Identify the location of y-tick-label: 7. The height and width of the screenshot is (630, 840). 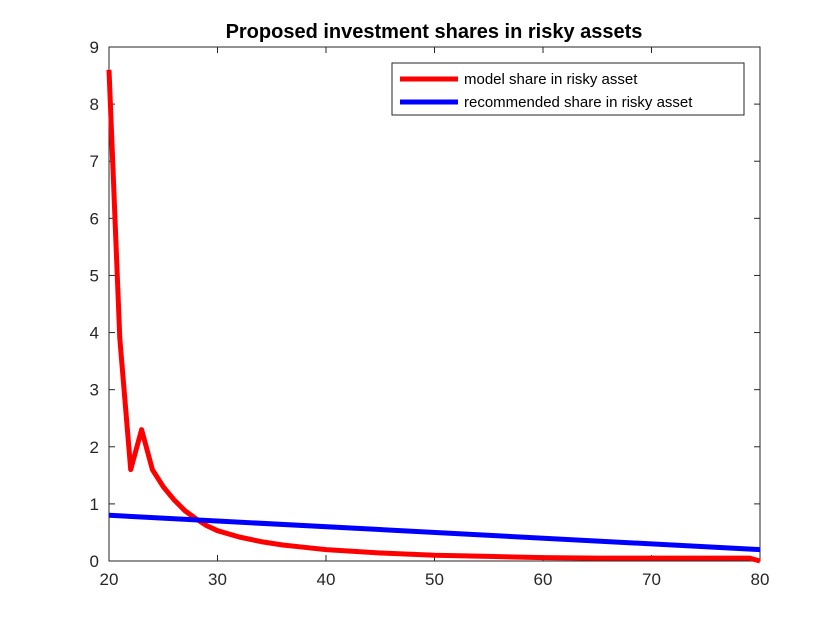
(94, 161).